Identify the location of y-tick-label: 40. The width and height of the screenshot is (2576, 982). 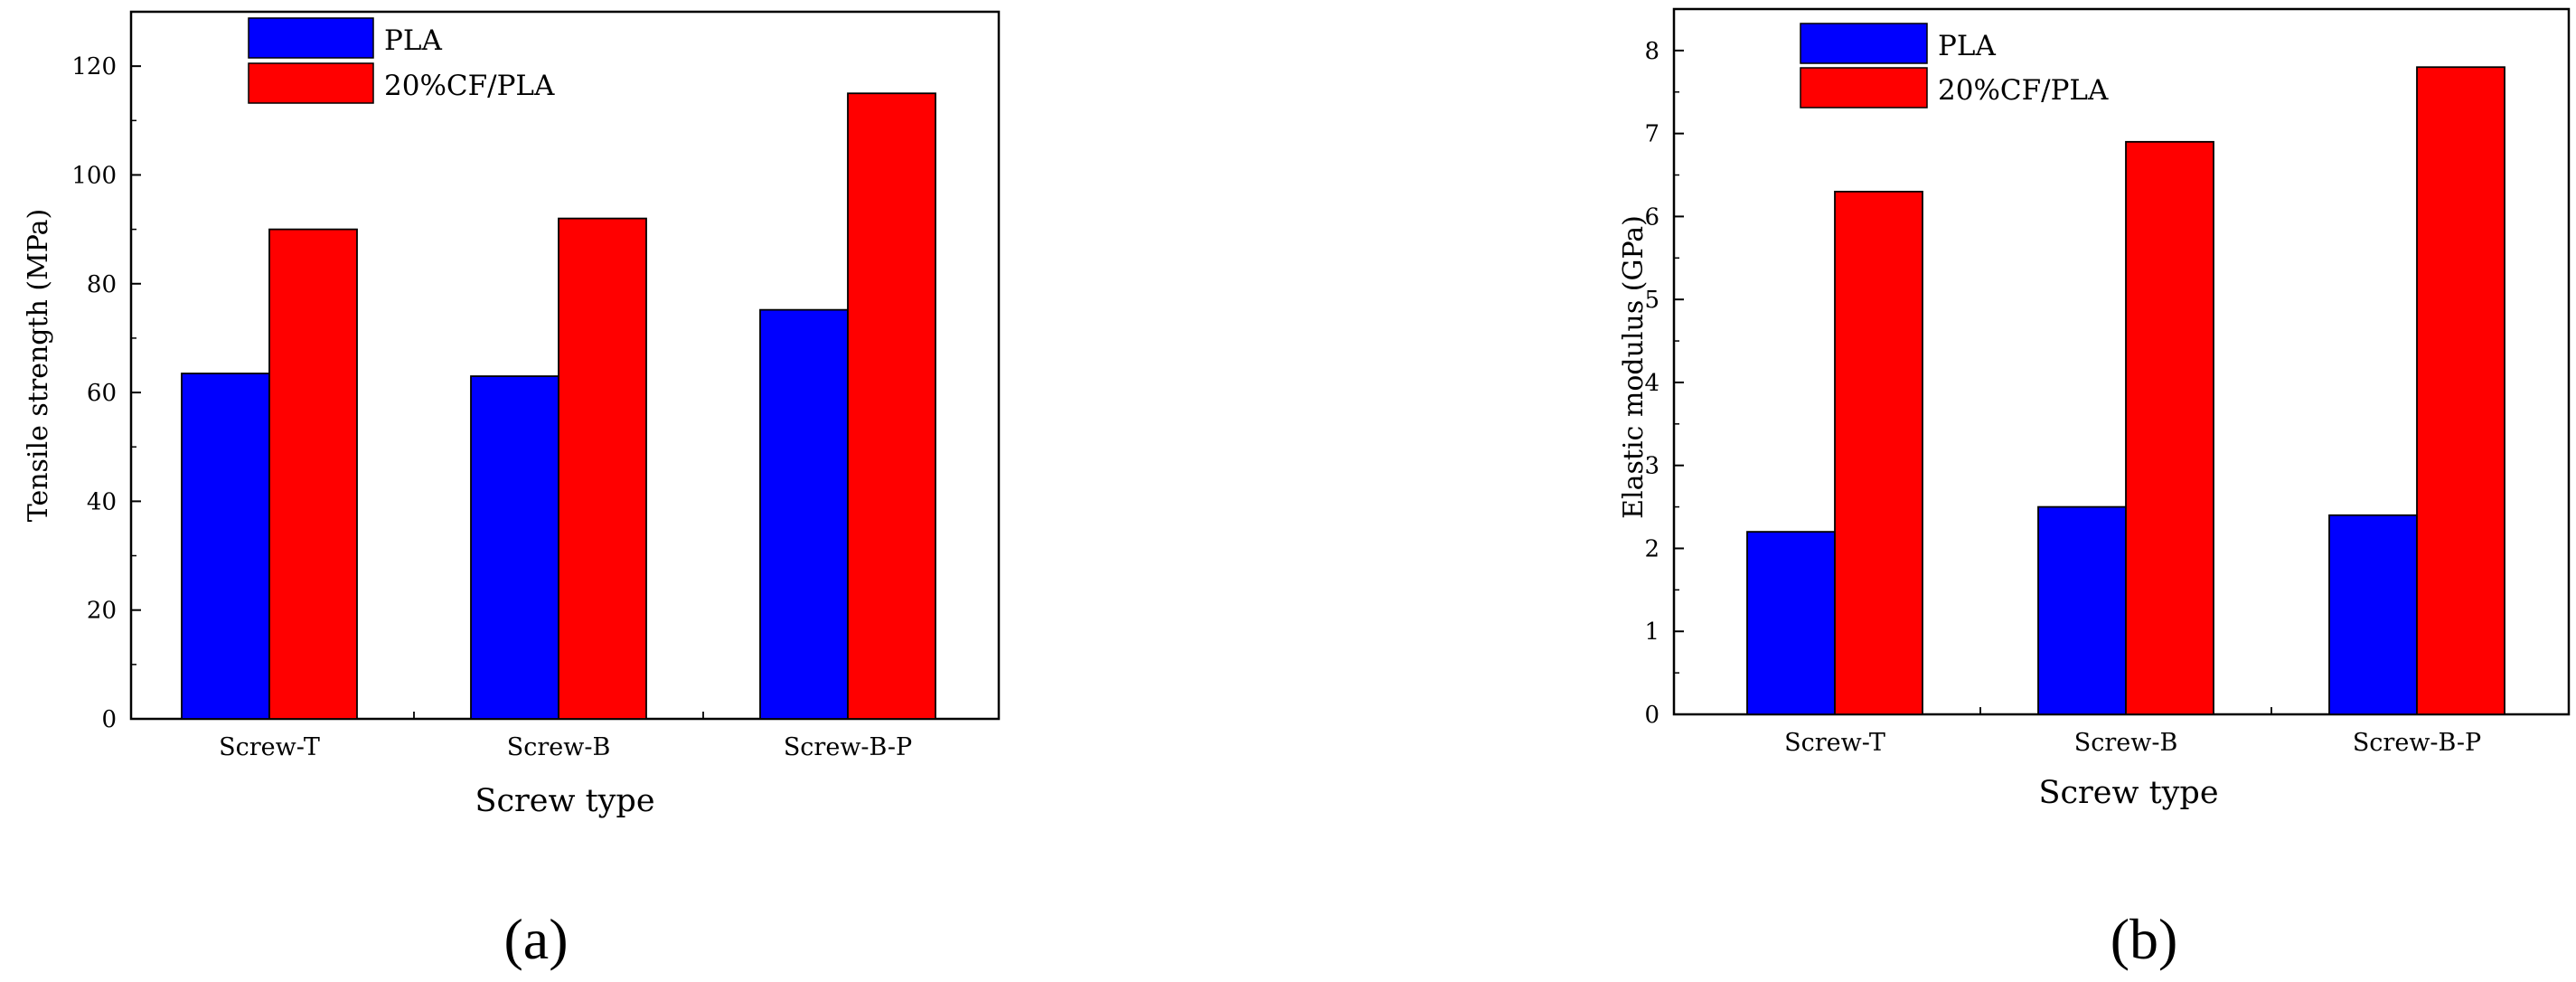
(102, 501).